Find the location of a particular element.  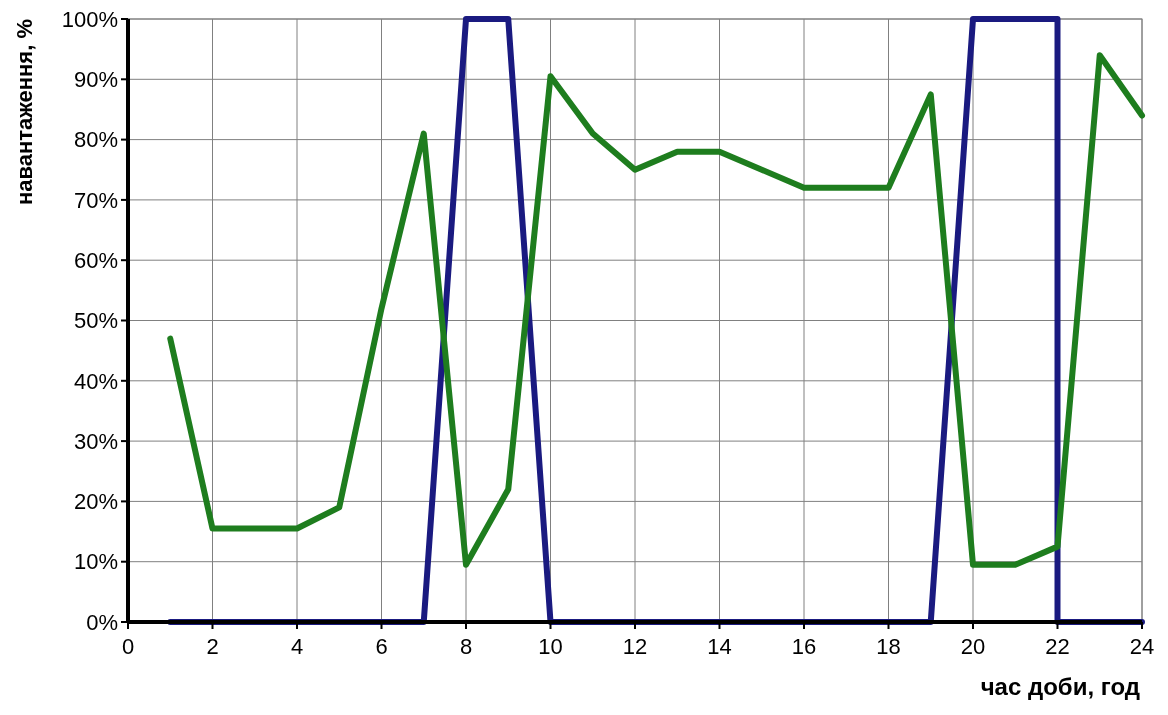

y-tick-label: 70% is located at coordinates (95, 200).